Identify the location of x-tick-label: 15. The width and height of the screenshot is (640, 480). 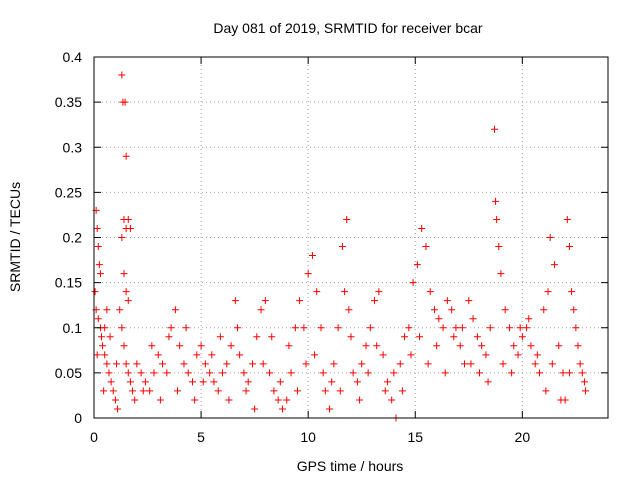
(415, 437).